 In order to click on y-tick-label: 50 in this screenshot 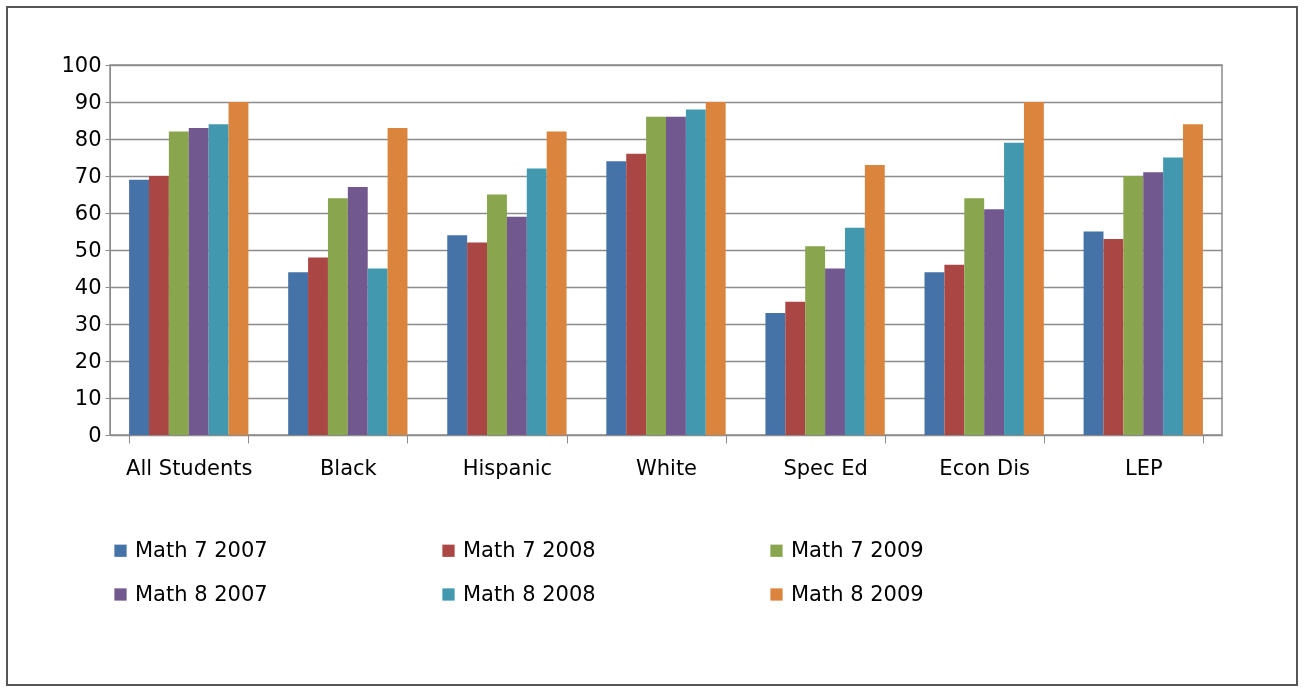, I will do `click(88, 249)`.